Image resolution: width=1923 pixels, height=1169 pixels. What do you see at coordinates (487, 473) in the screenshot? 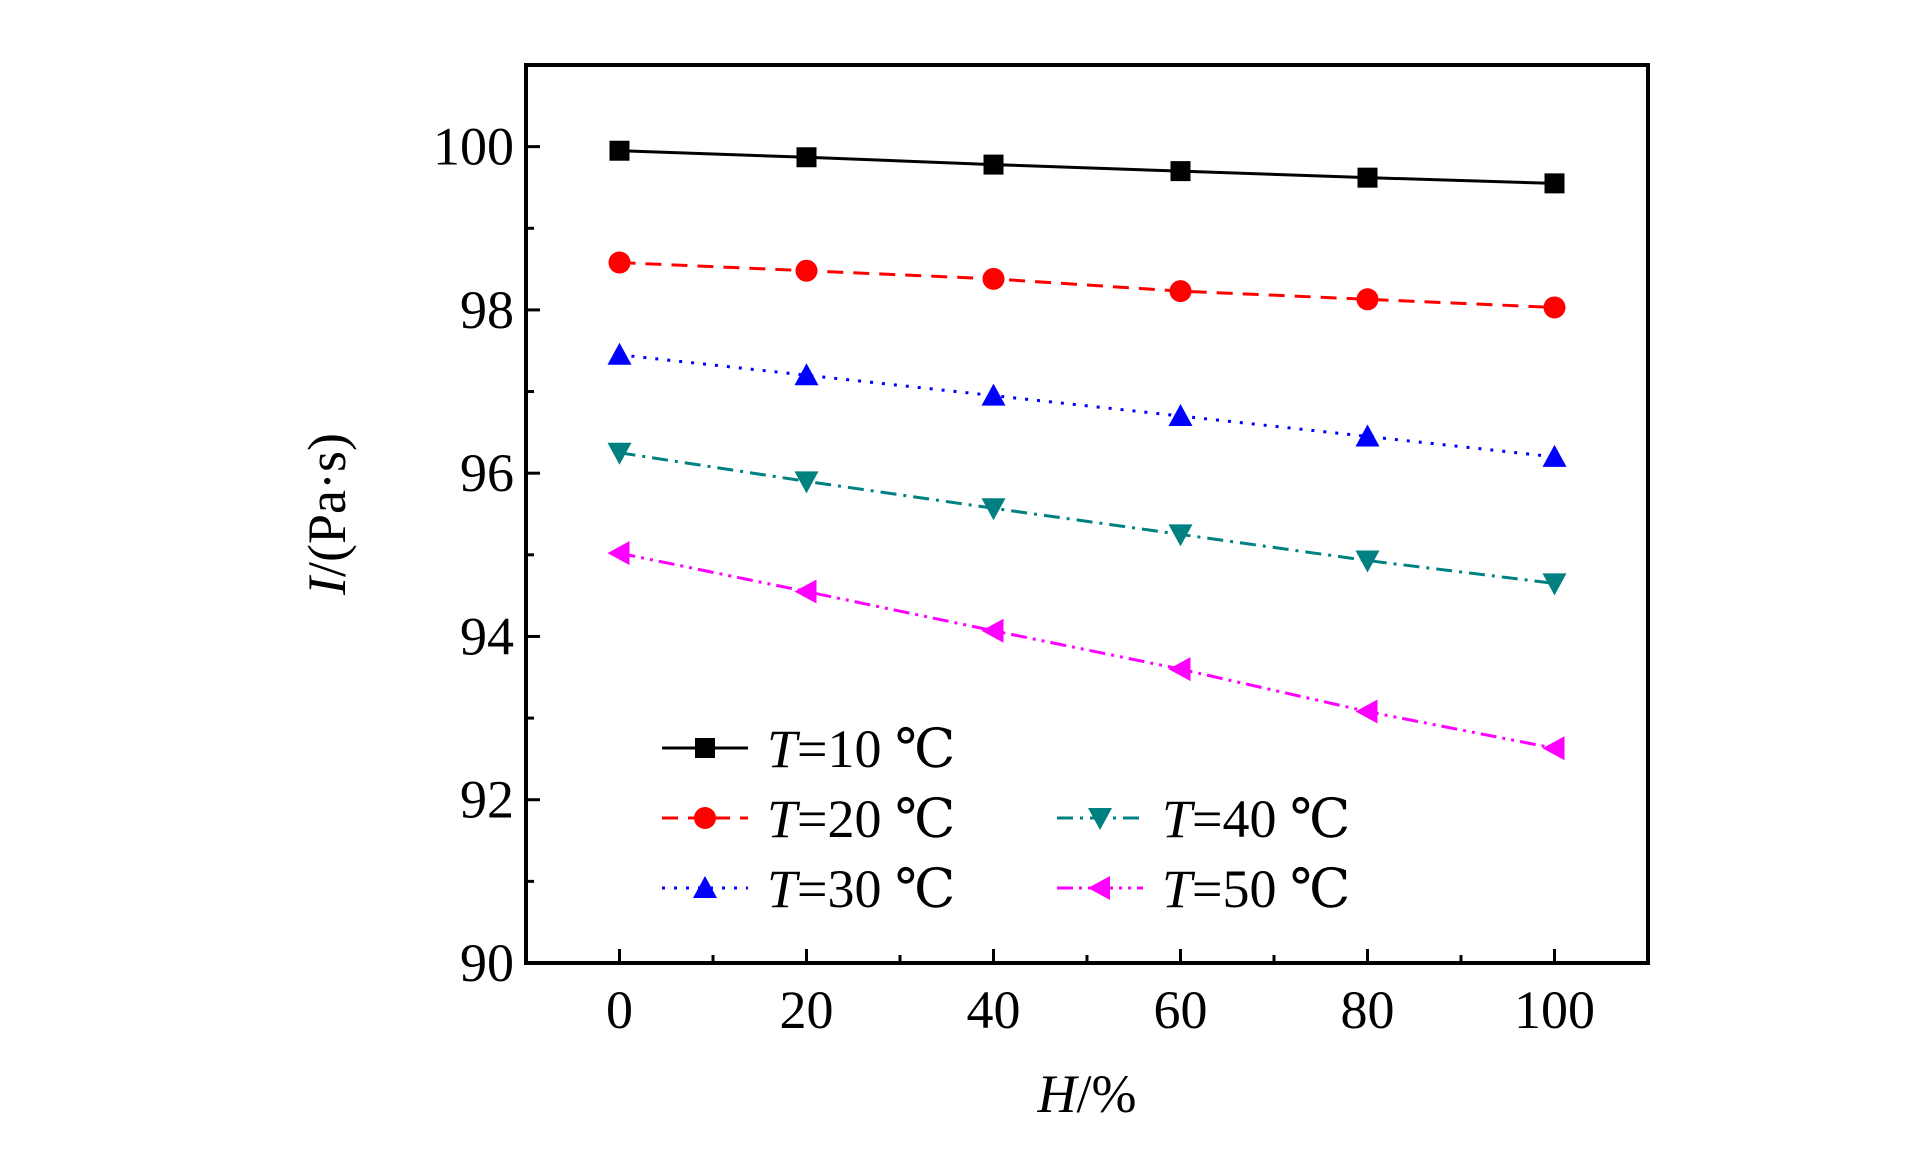
I see `y-tick-label: 96` at bounding box center [487, 473].